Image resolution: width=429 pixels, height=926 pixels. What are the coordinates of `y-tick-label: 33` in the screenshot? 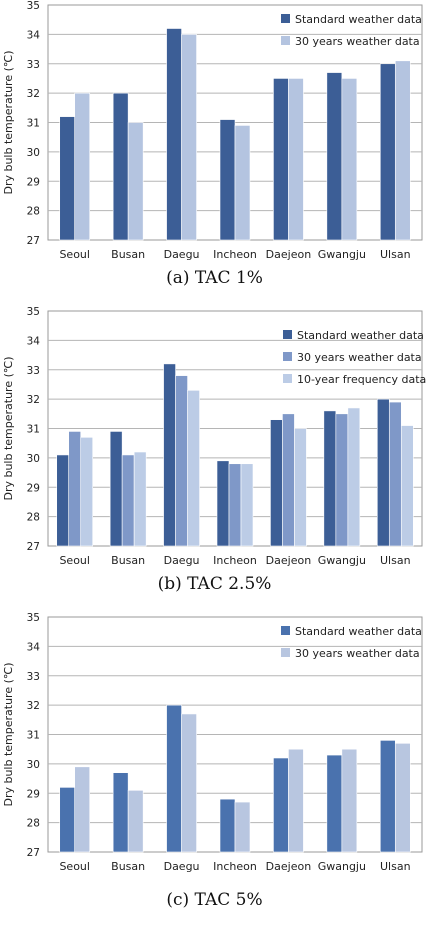 It's located at (33, 677).